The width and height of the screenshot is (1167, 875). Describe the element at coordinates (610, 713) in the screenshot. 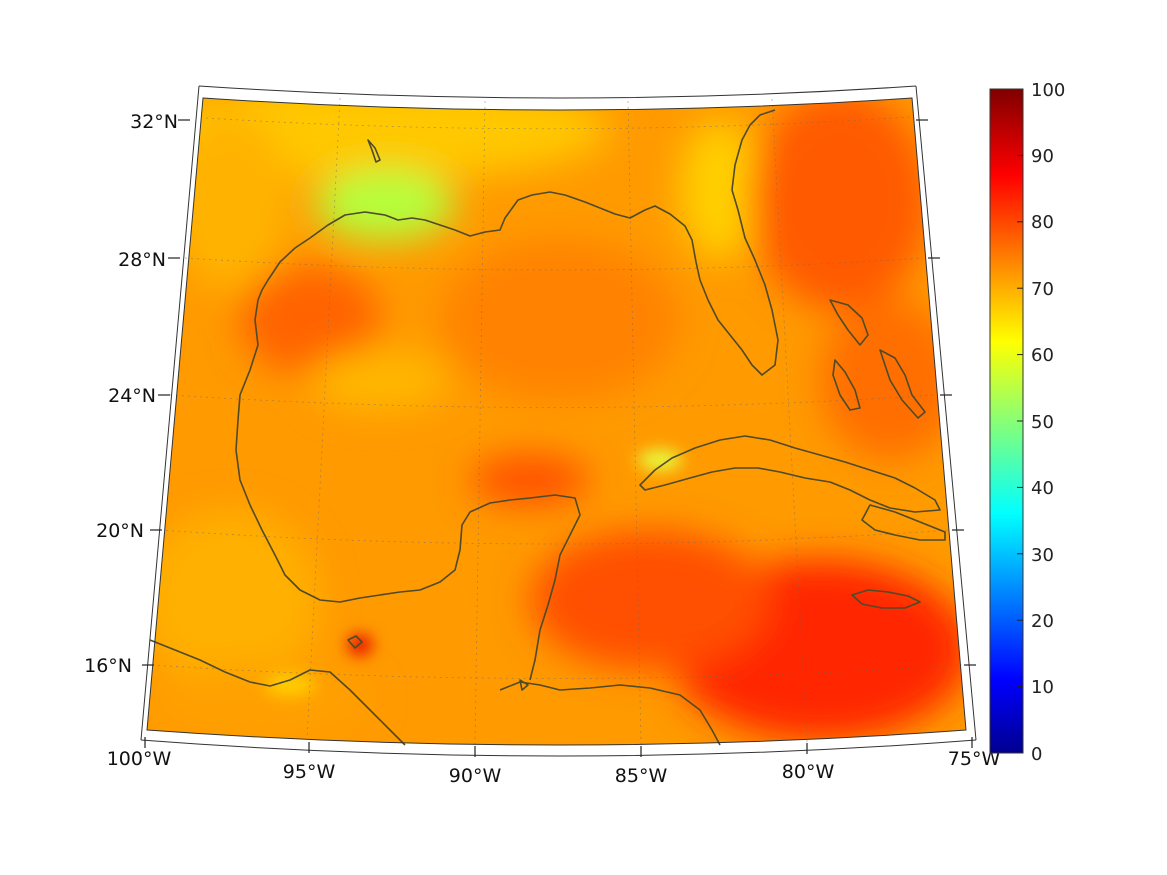

I see `coast-central-america` at that location.